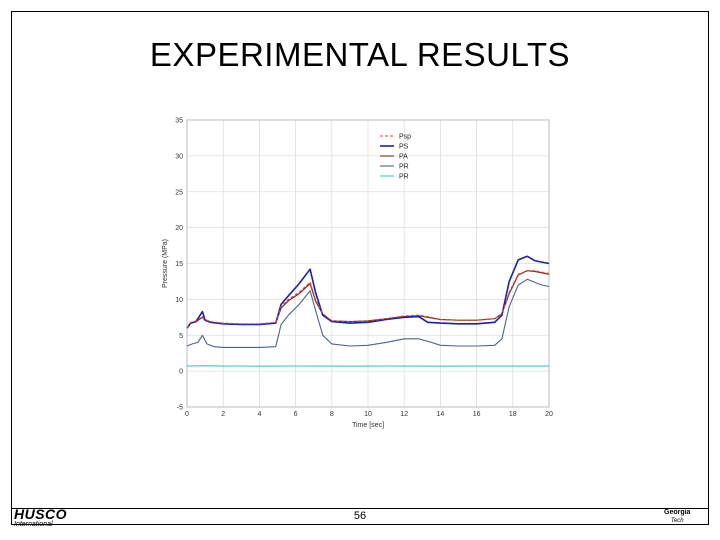 This screenshot has width=720, height=540. Describe the element at coordinates (179, 264) in the screenshot. I see `y-tick-label: 15` at that location.